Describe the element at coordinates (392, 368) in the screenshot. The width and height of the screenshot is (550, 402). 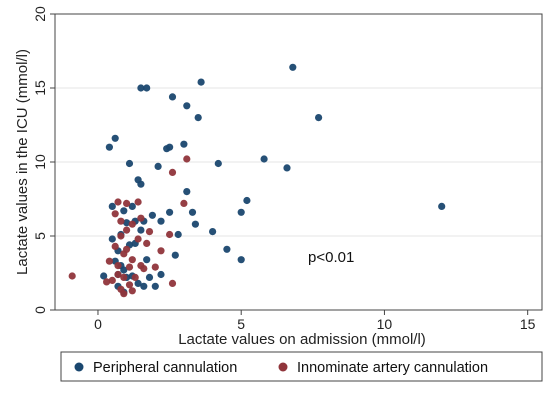
I see `legend-label-innominate: Innominate artery cannulation` at that location.